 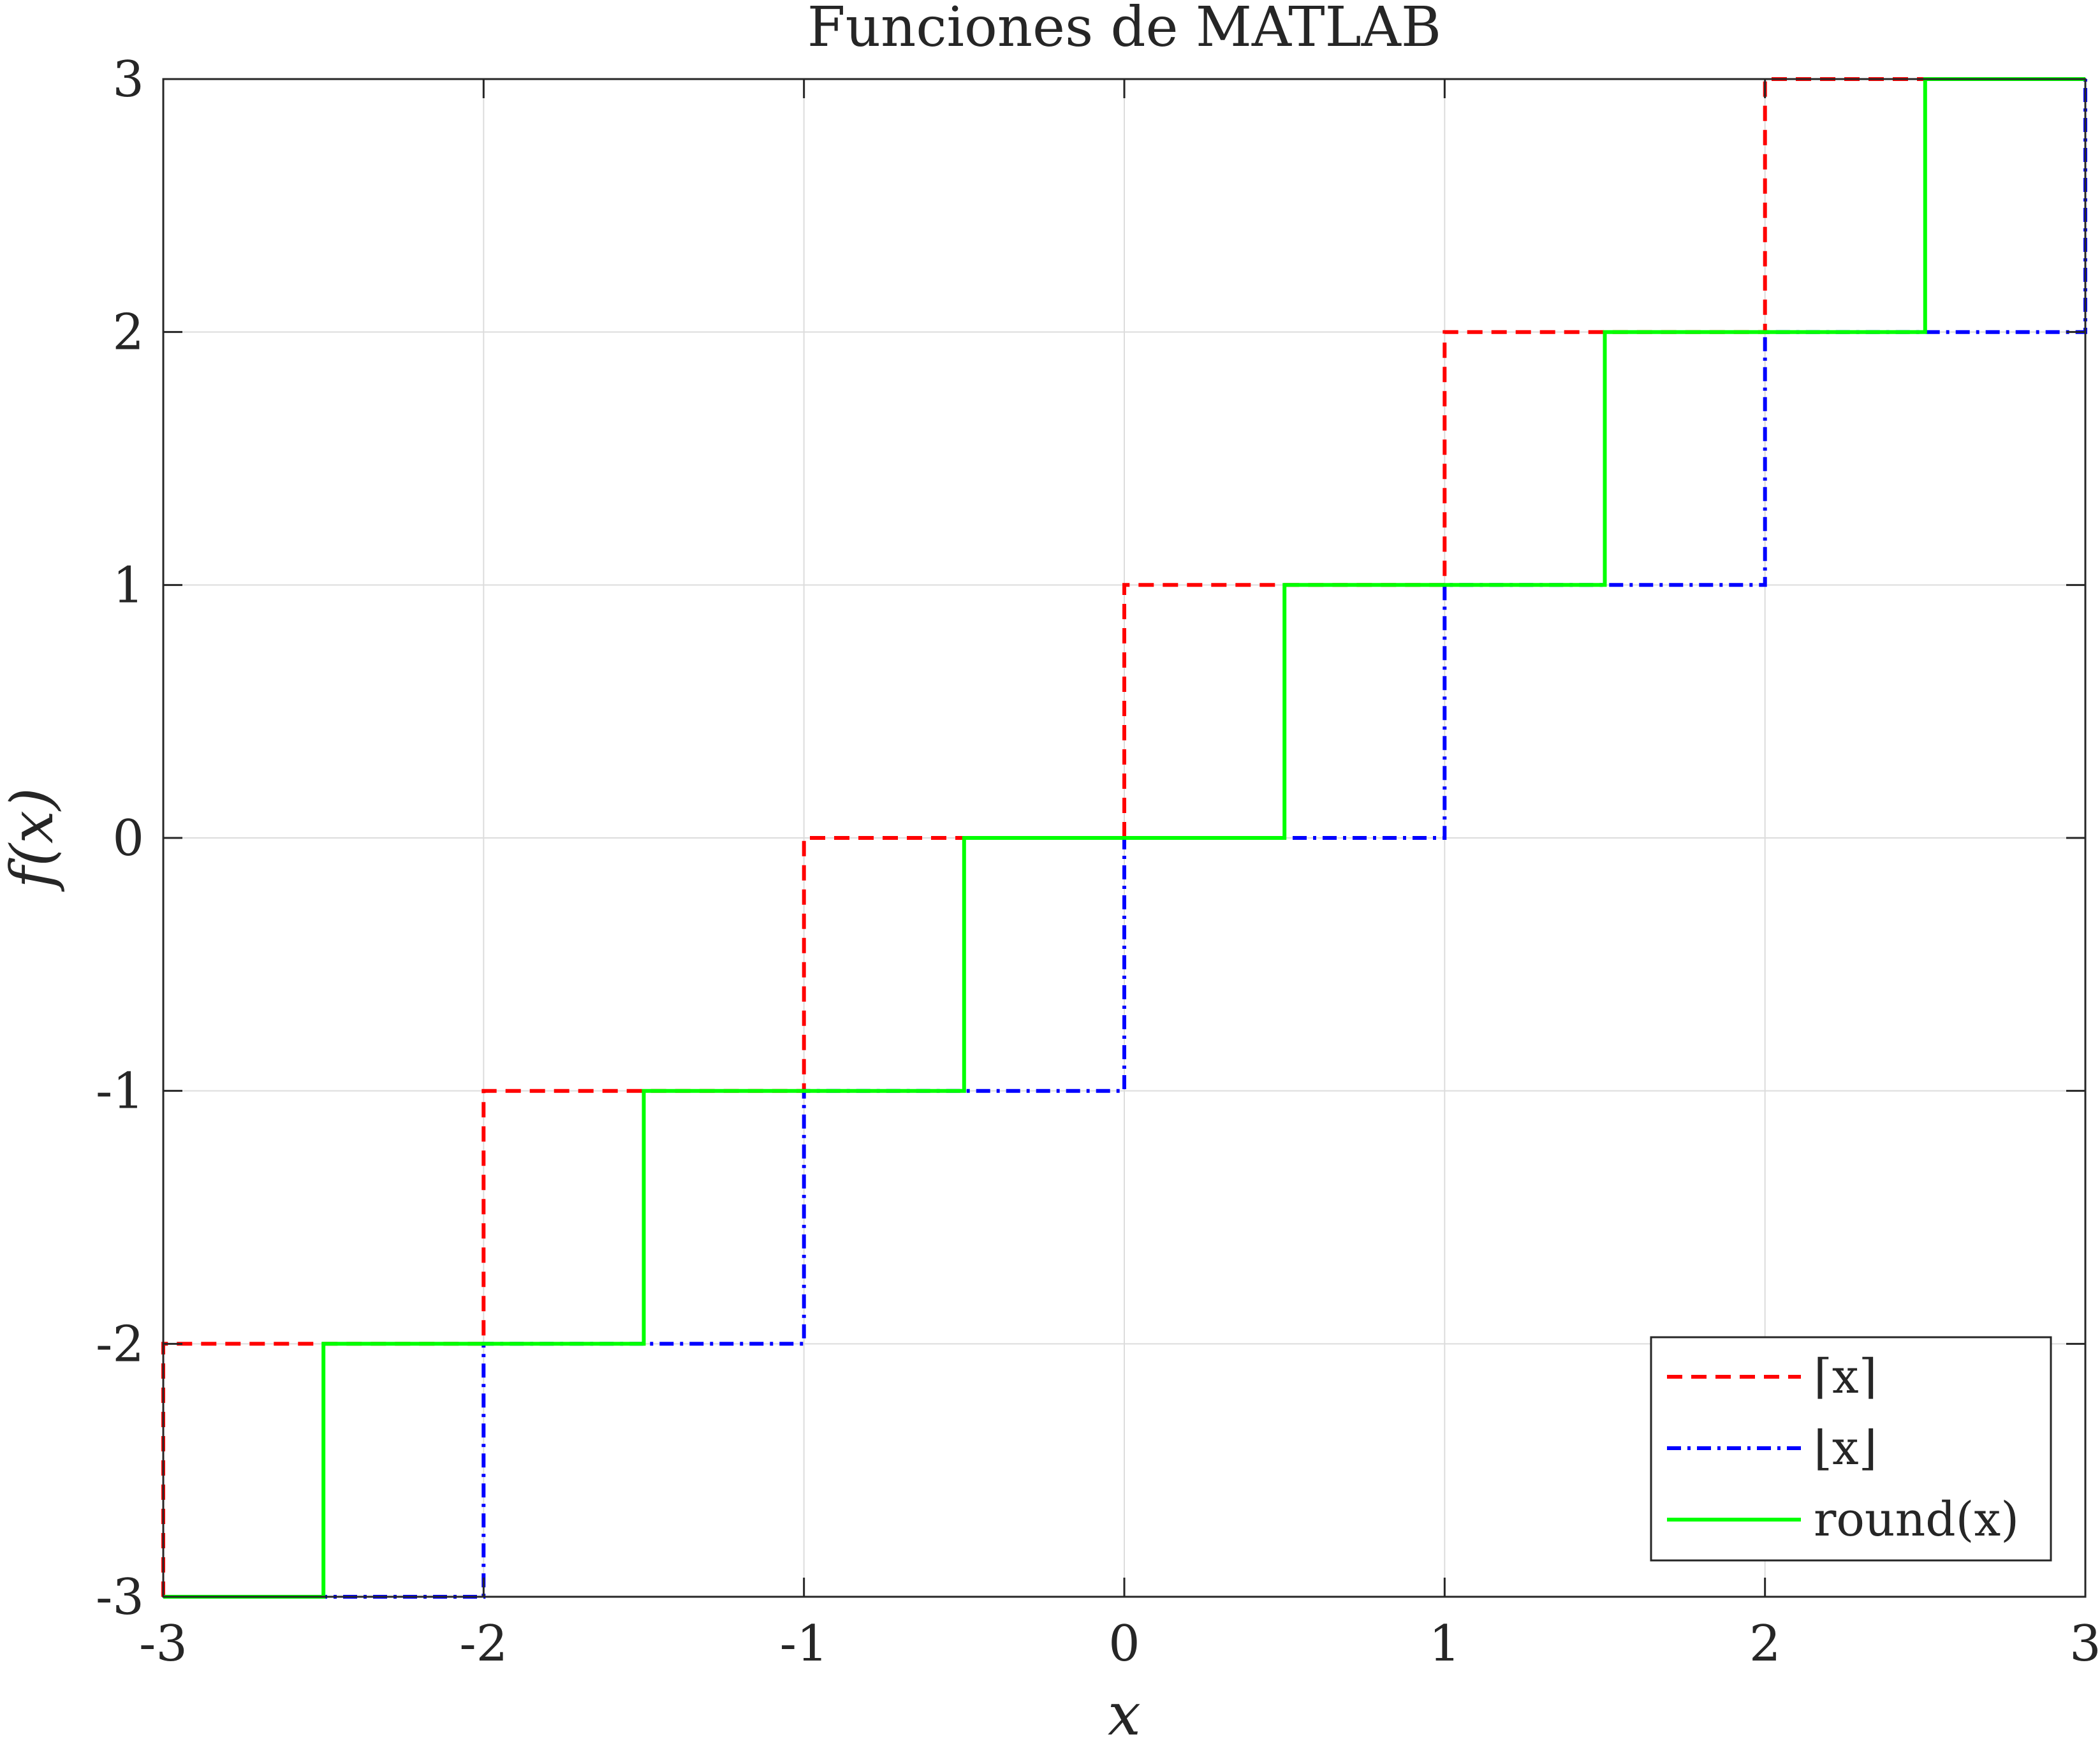 What do you see at coordinates (1445, 1644) in the screenshot?
I see `x-tick-label: 1` at bounding box center [1445, 1644].